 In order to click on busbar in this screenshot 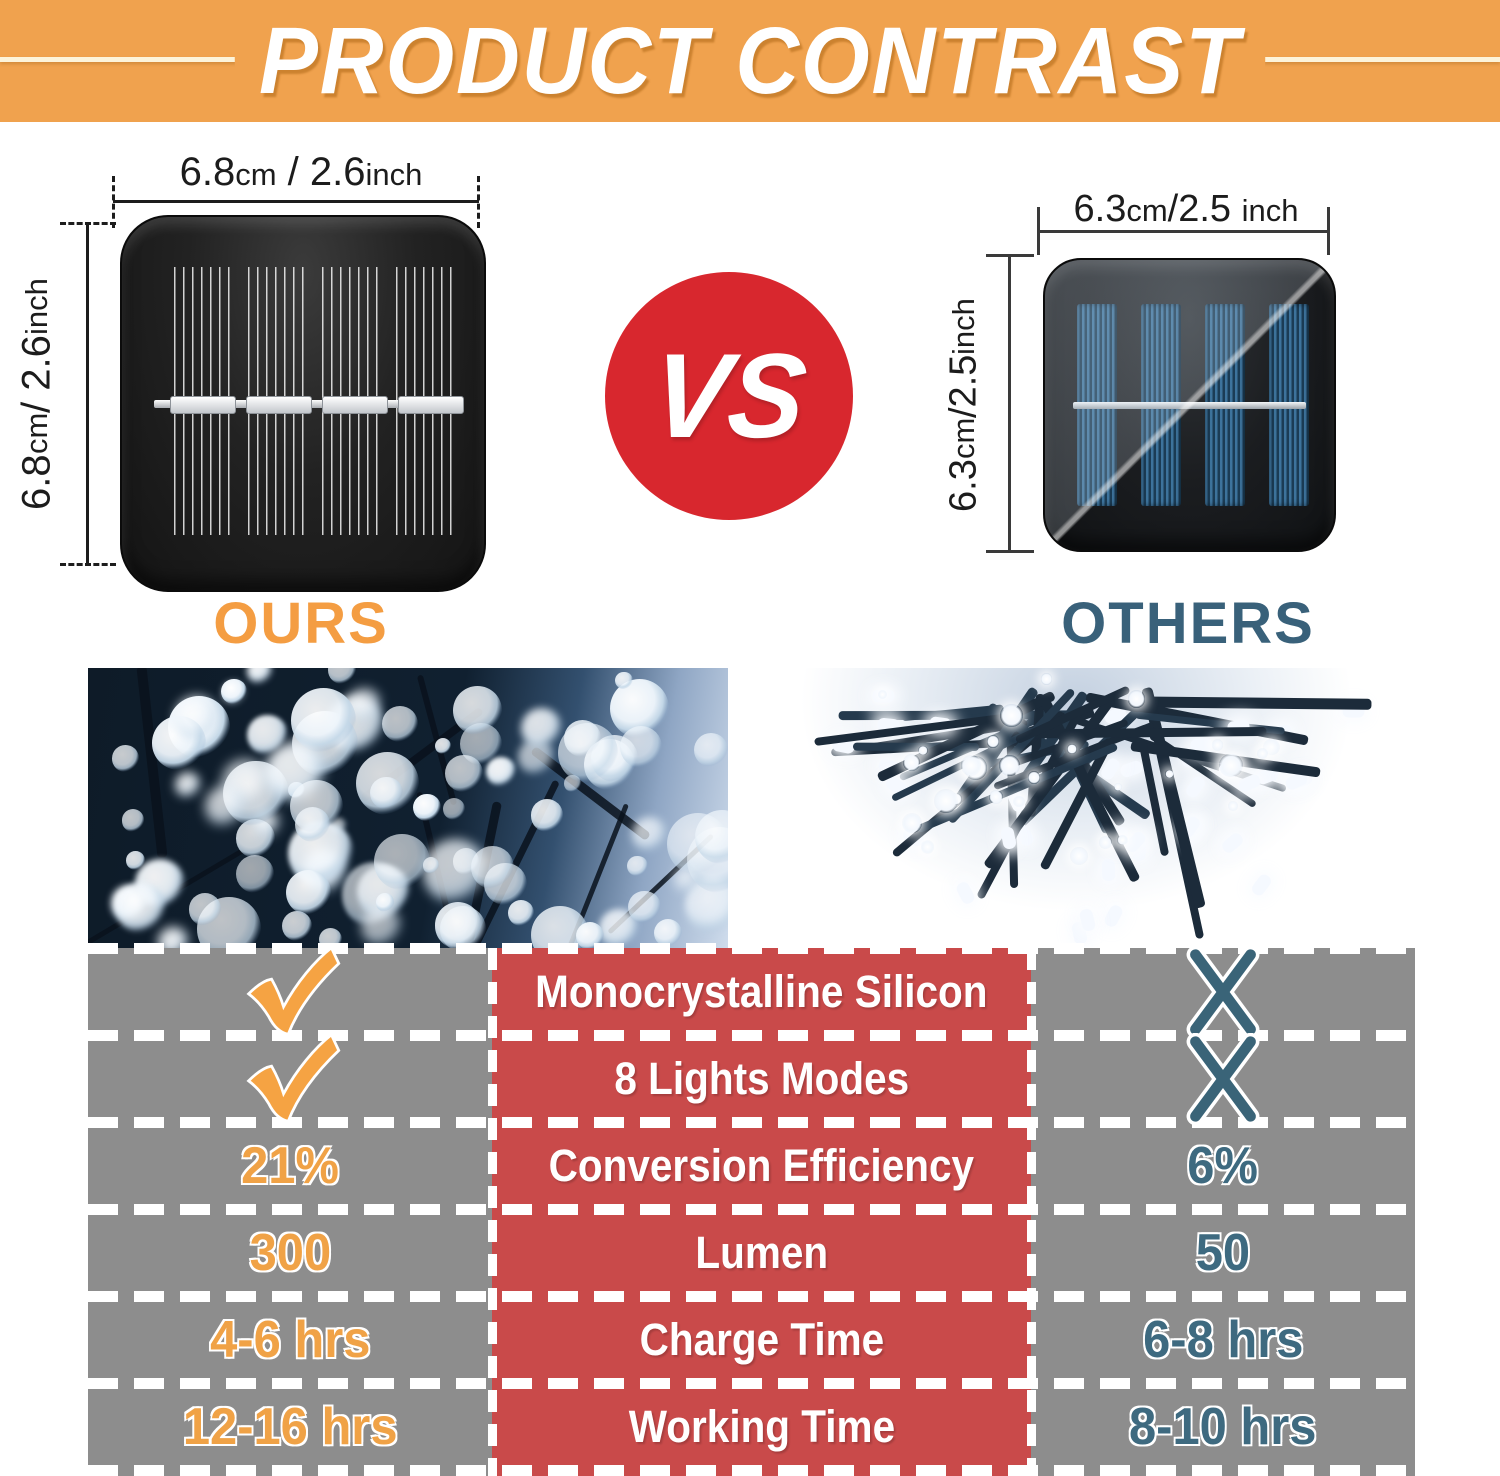, I will do `click(309, 404)`.